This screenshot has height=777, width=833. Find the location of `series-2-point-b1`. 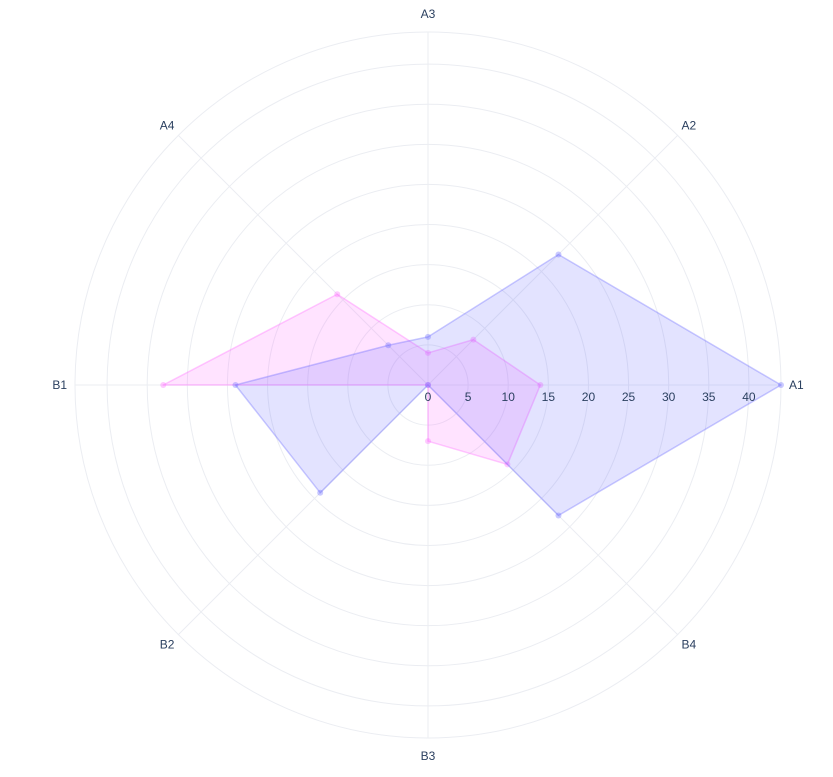

series-2-point-b1 is located at coordinates (235, 385).